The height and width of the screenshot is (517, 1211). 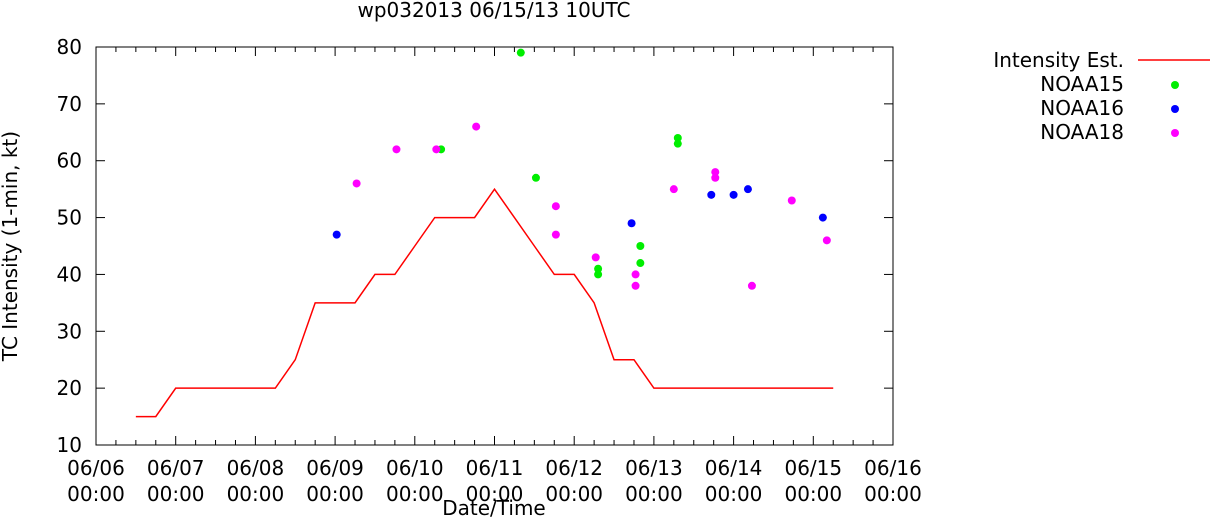 I want to click on legend-label: Intensity Est., so click(x=1058, y=60).